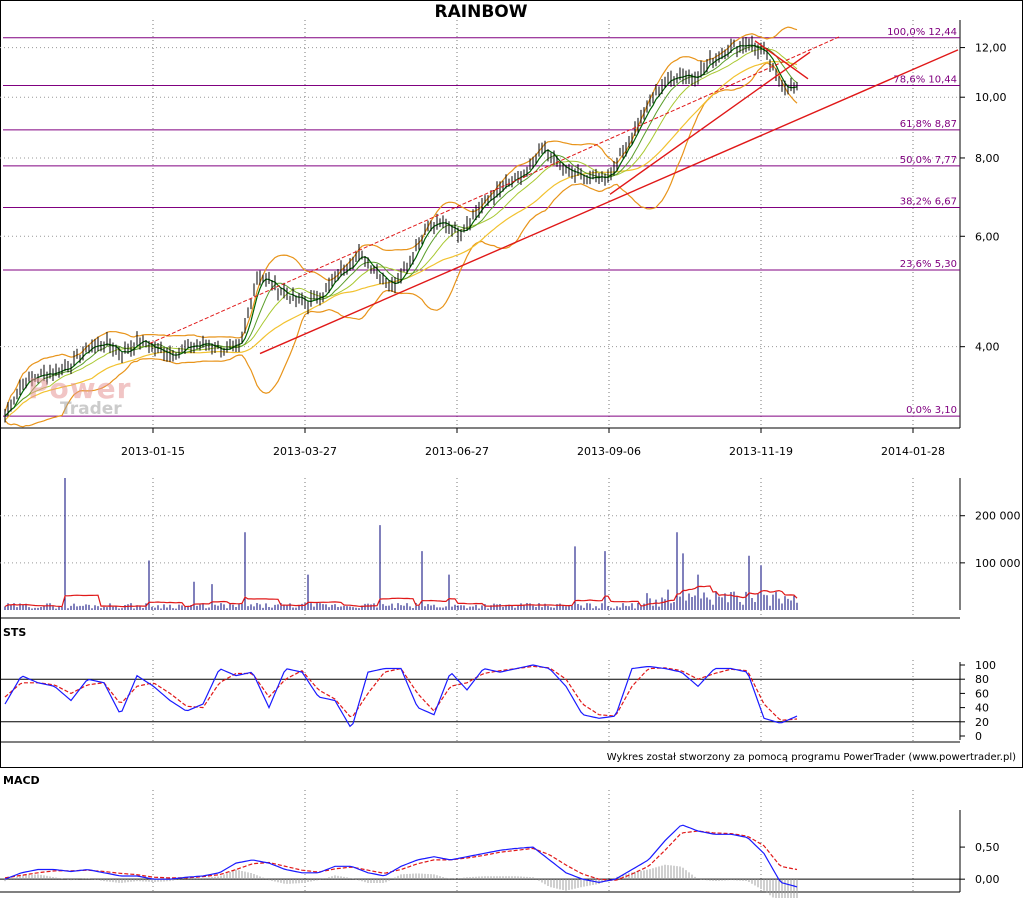  I want to click on macd-signal-line, so click(401, 855).